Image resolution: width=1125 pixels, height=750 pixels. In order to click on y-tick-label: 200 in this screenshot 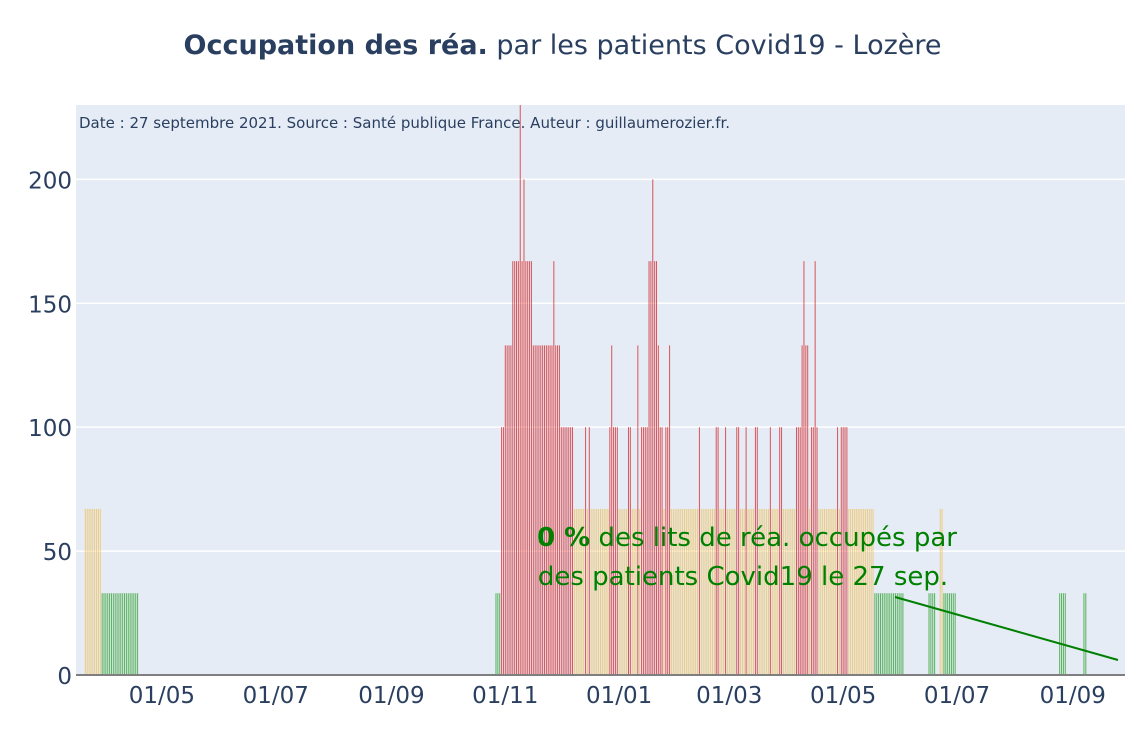, I will do `click(50, 181)`.